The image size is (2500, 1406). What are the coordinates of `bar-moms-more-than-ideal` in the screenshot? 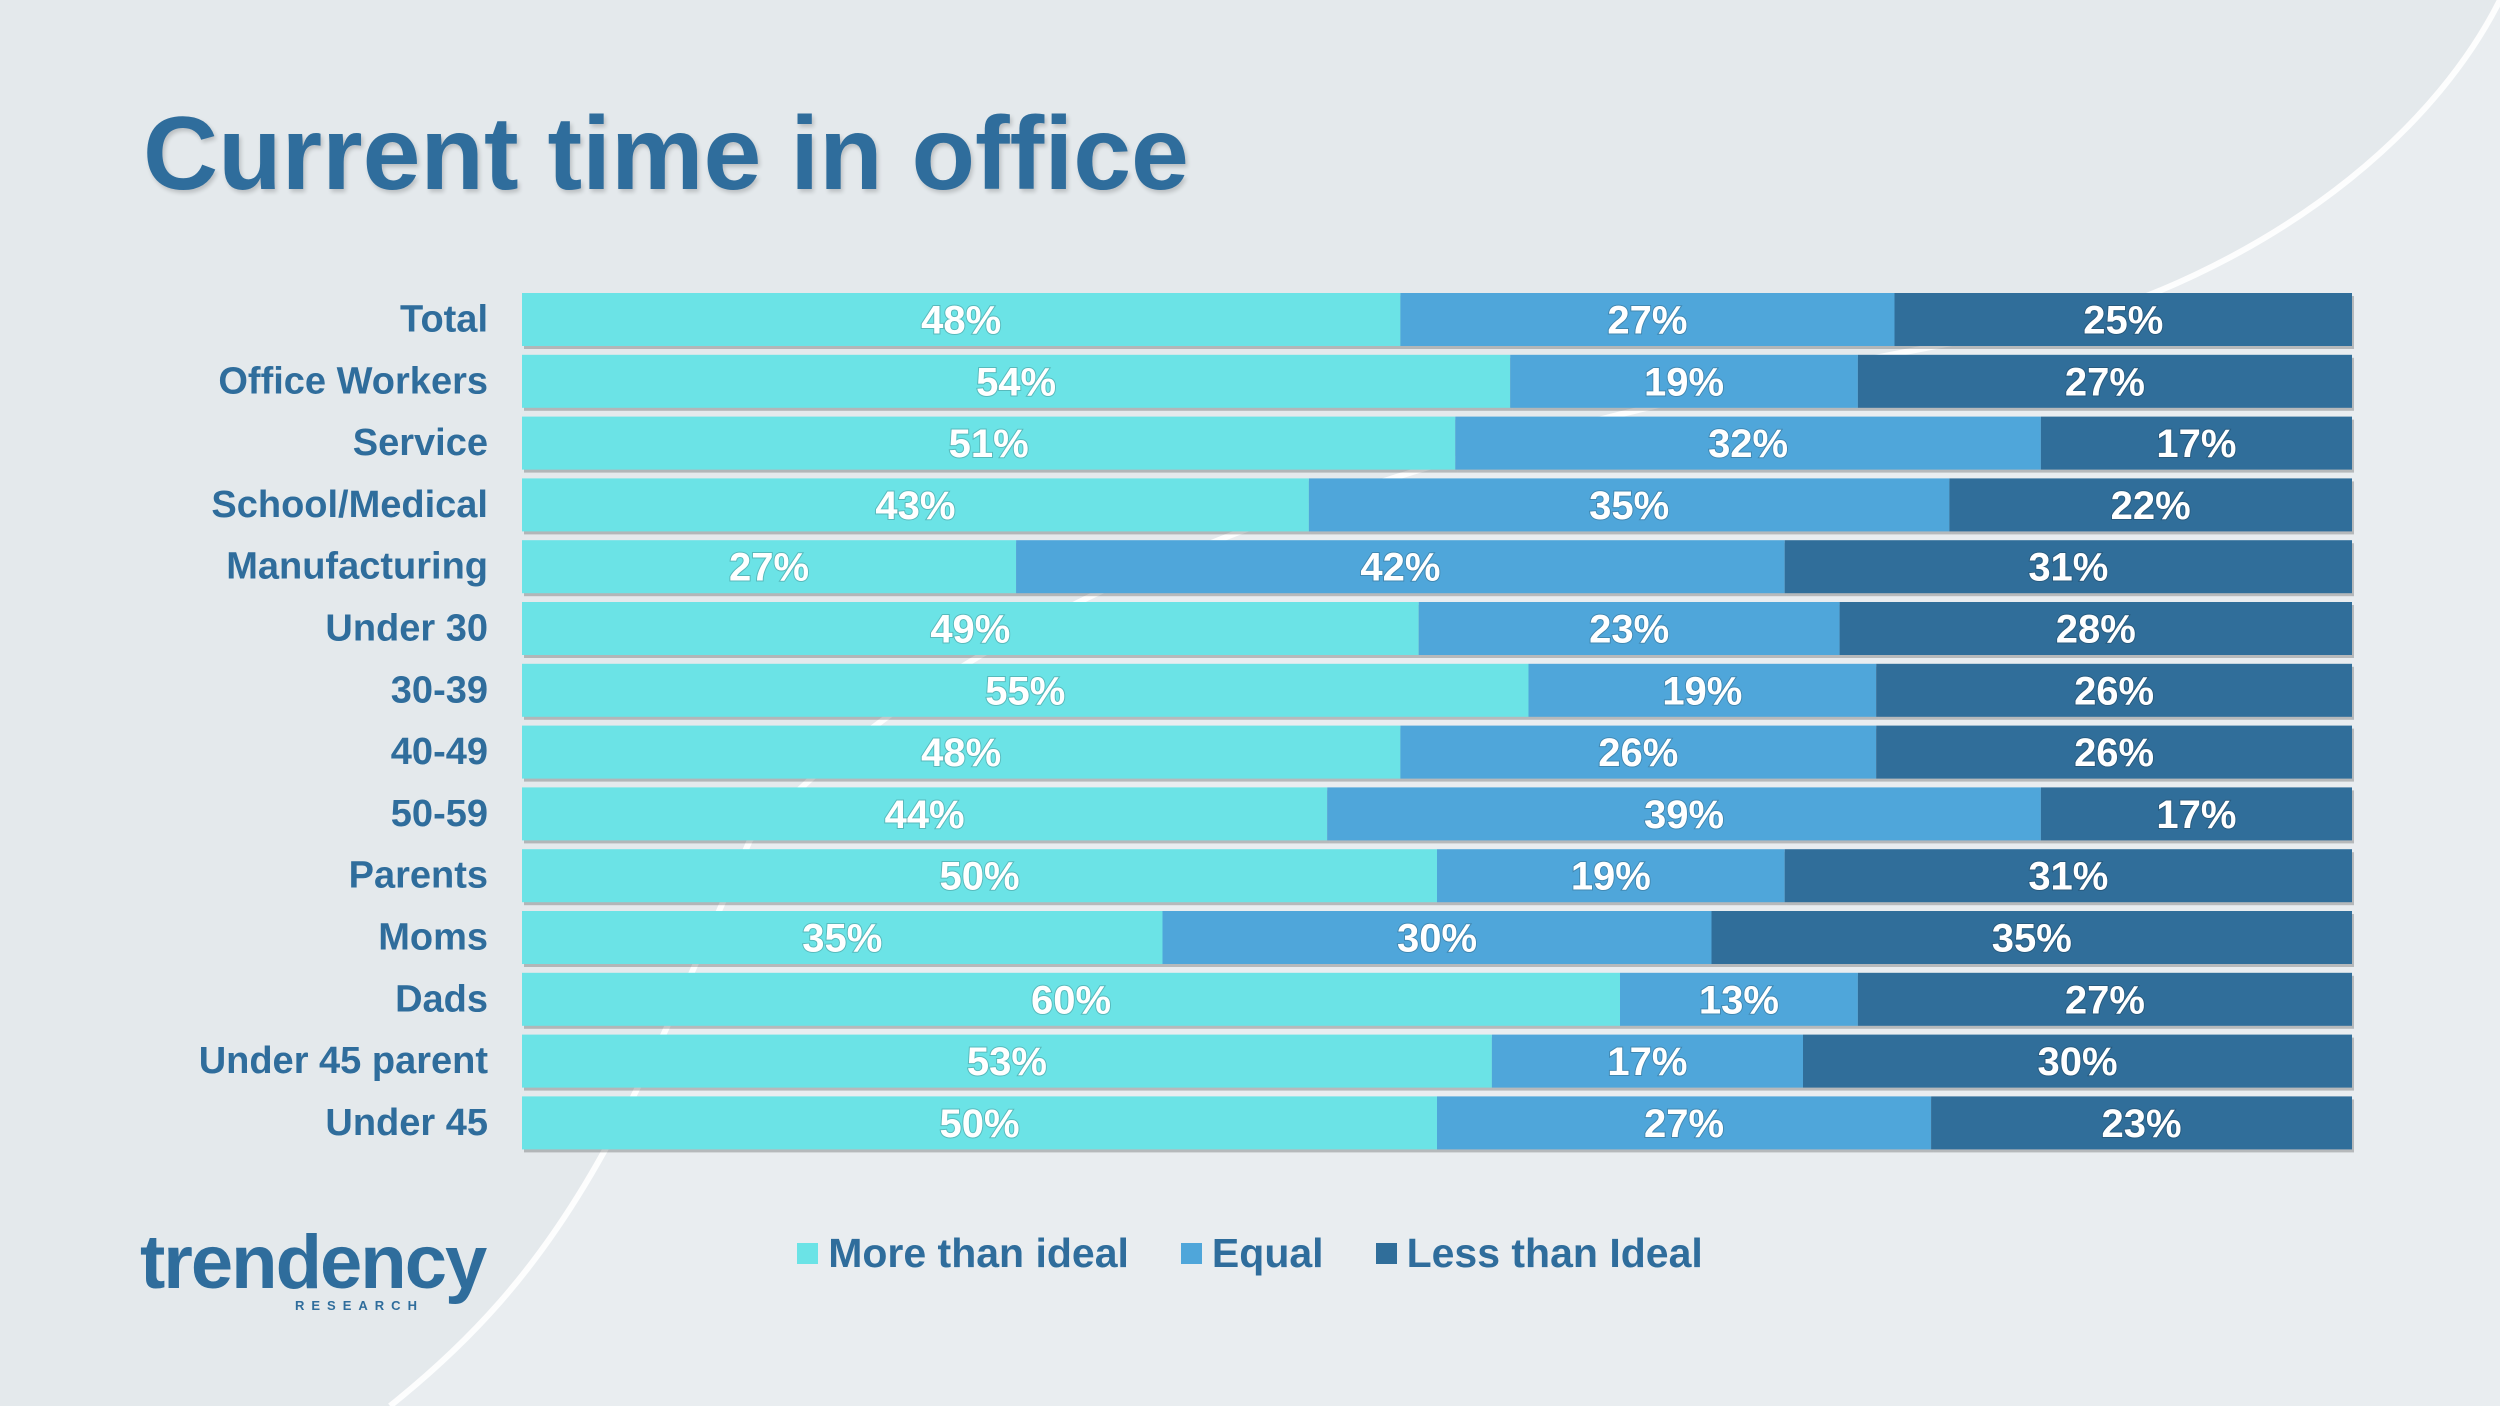 It's located at (842, 937).